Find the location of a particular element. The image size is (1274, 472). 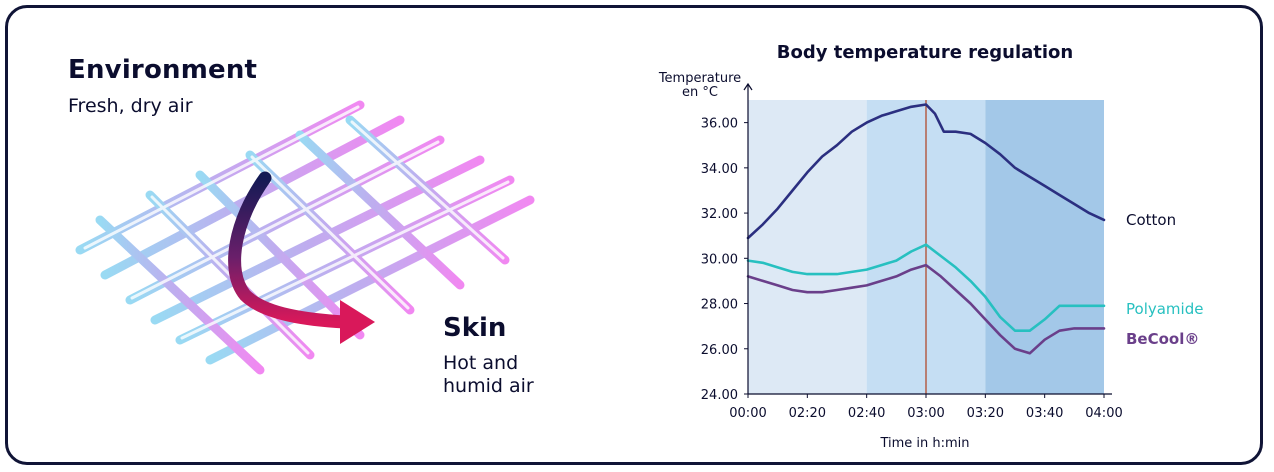

chart-title: Body temperature regulation is located at coordinates (925, 52).